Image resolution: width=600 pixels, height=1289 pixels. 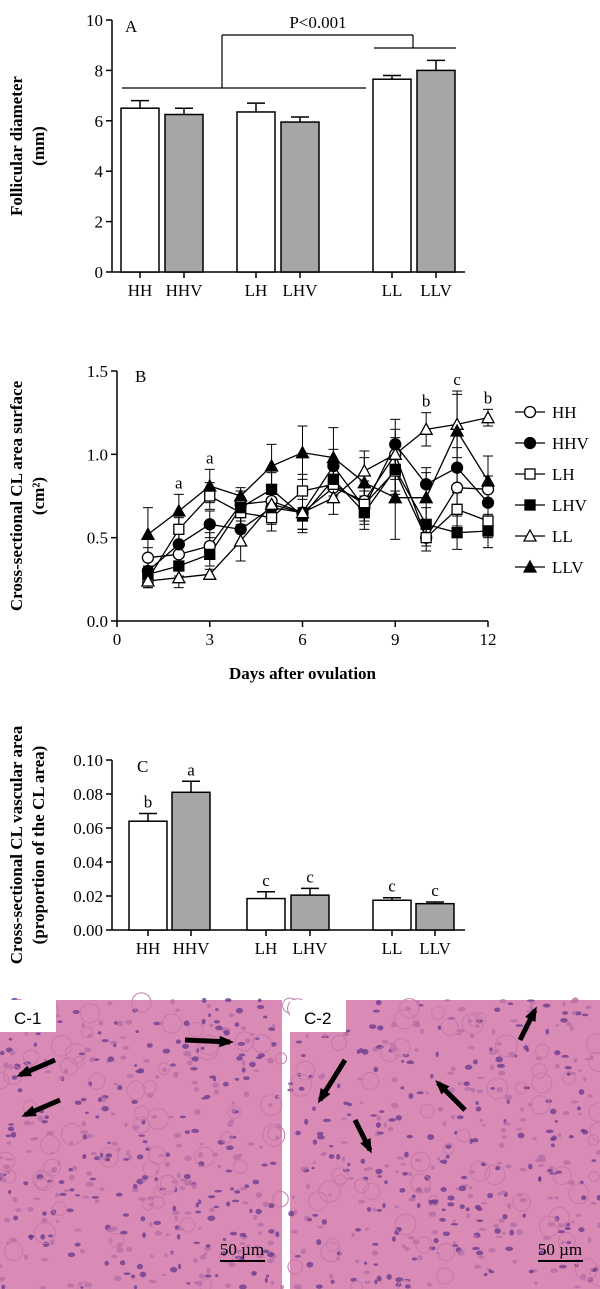 What do you see at coordinates (88, 760) in the screenshot?
I see `y-tick-label: 0.10` at bounding box center [88, 760].